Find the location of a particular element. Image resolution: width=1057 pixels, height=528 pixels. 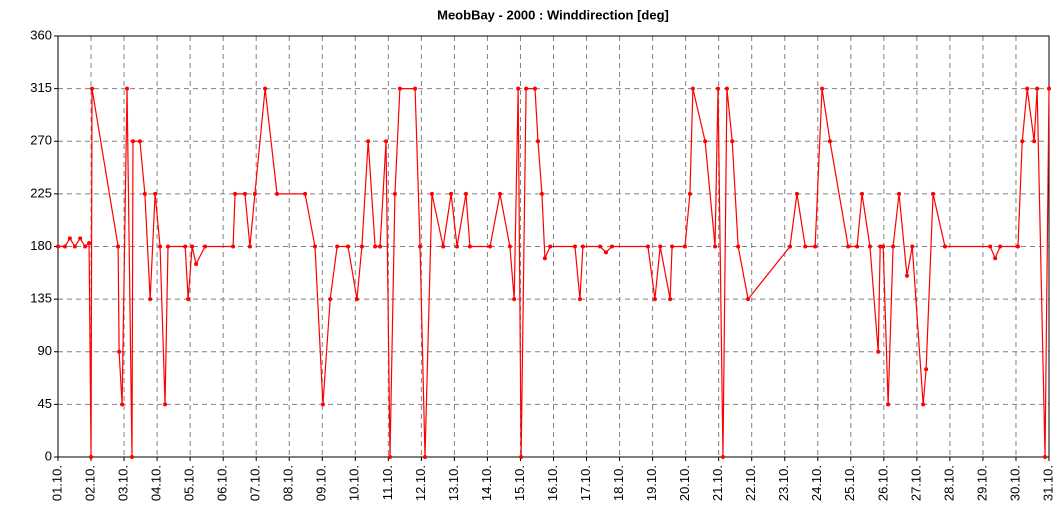

x-tick-label: 24.10. is located at coordinates (816, 483).